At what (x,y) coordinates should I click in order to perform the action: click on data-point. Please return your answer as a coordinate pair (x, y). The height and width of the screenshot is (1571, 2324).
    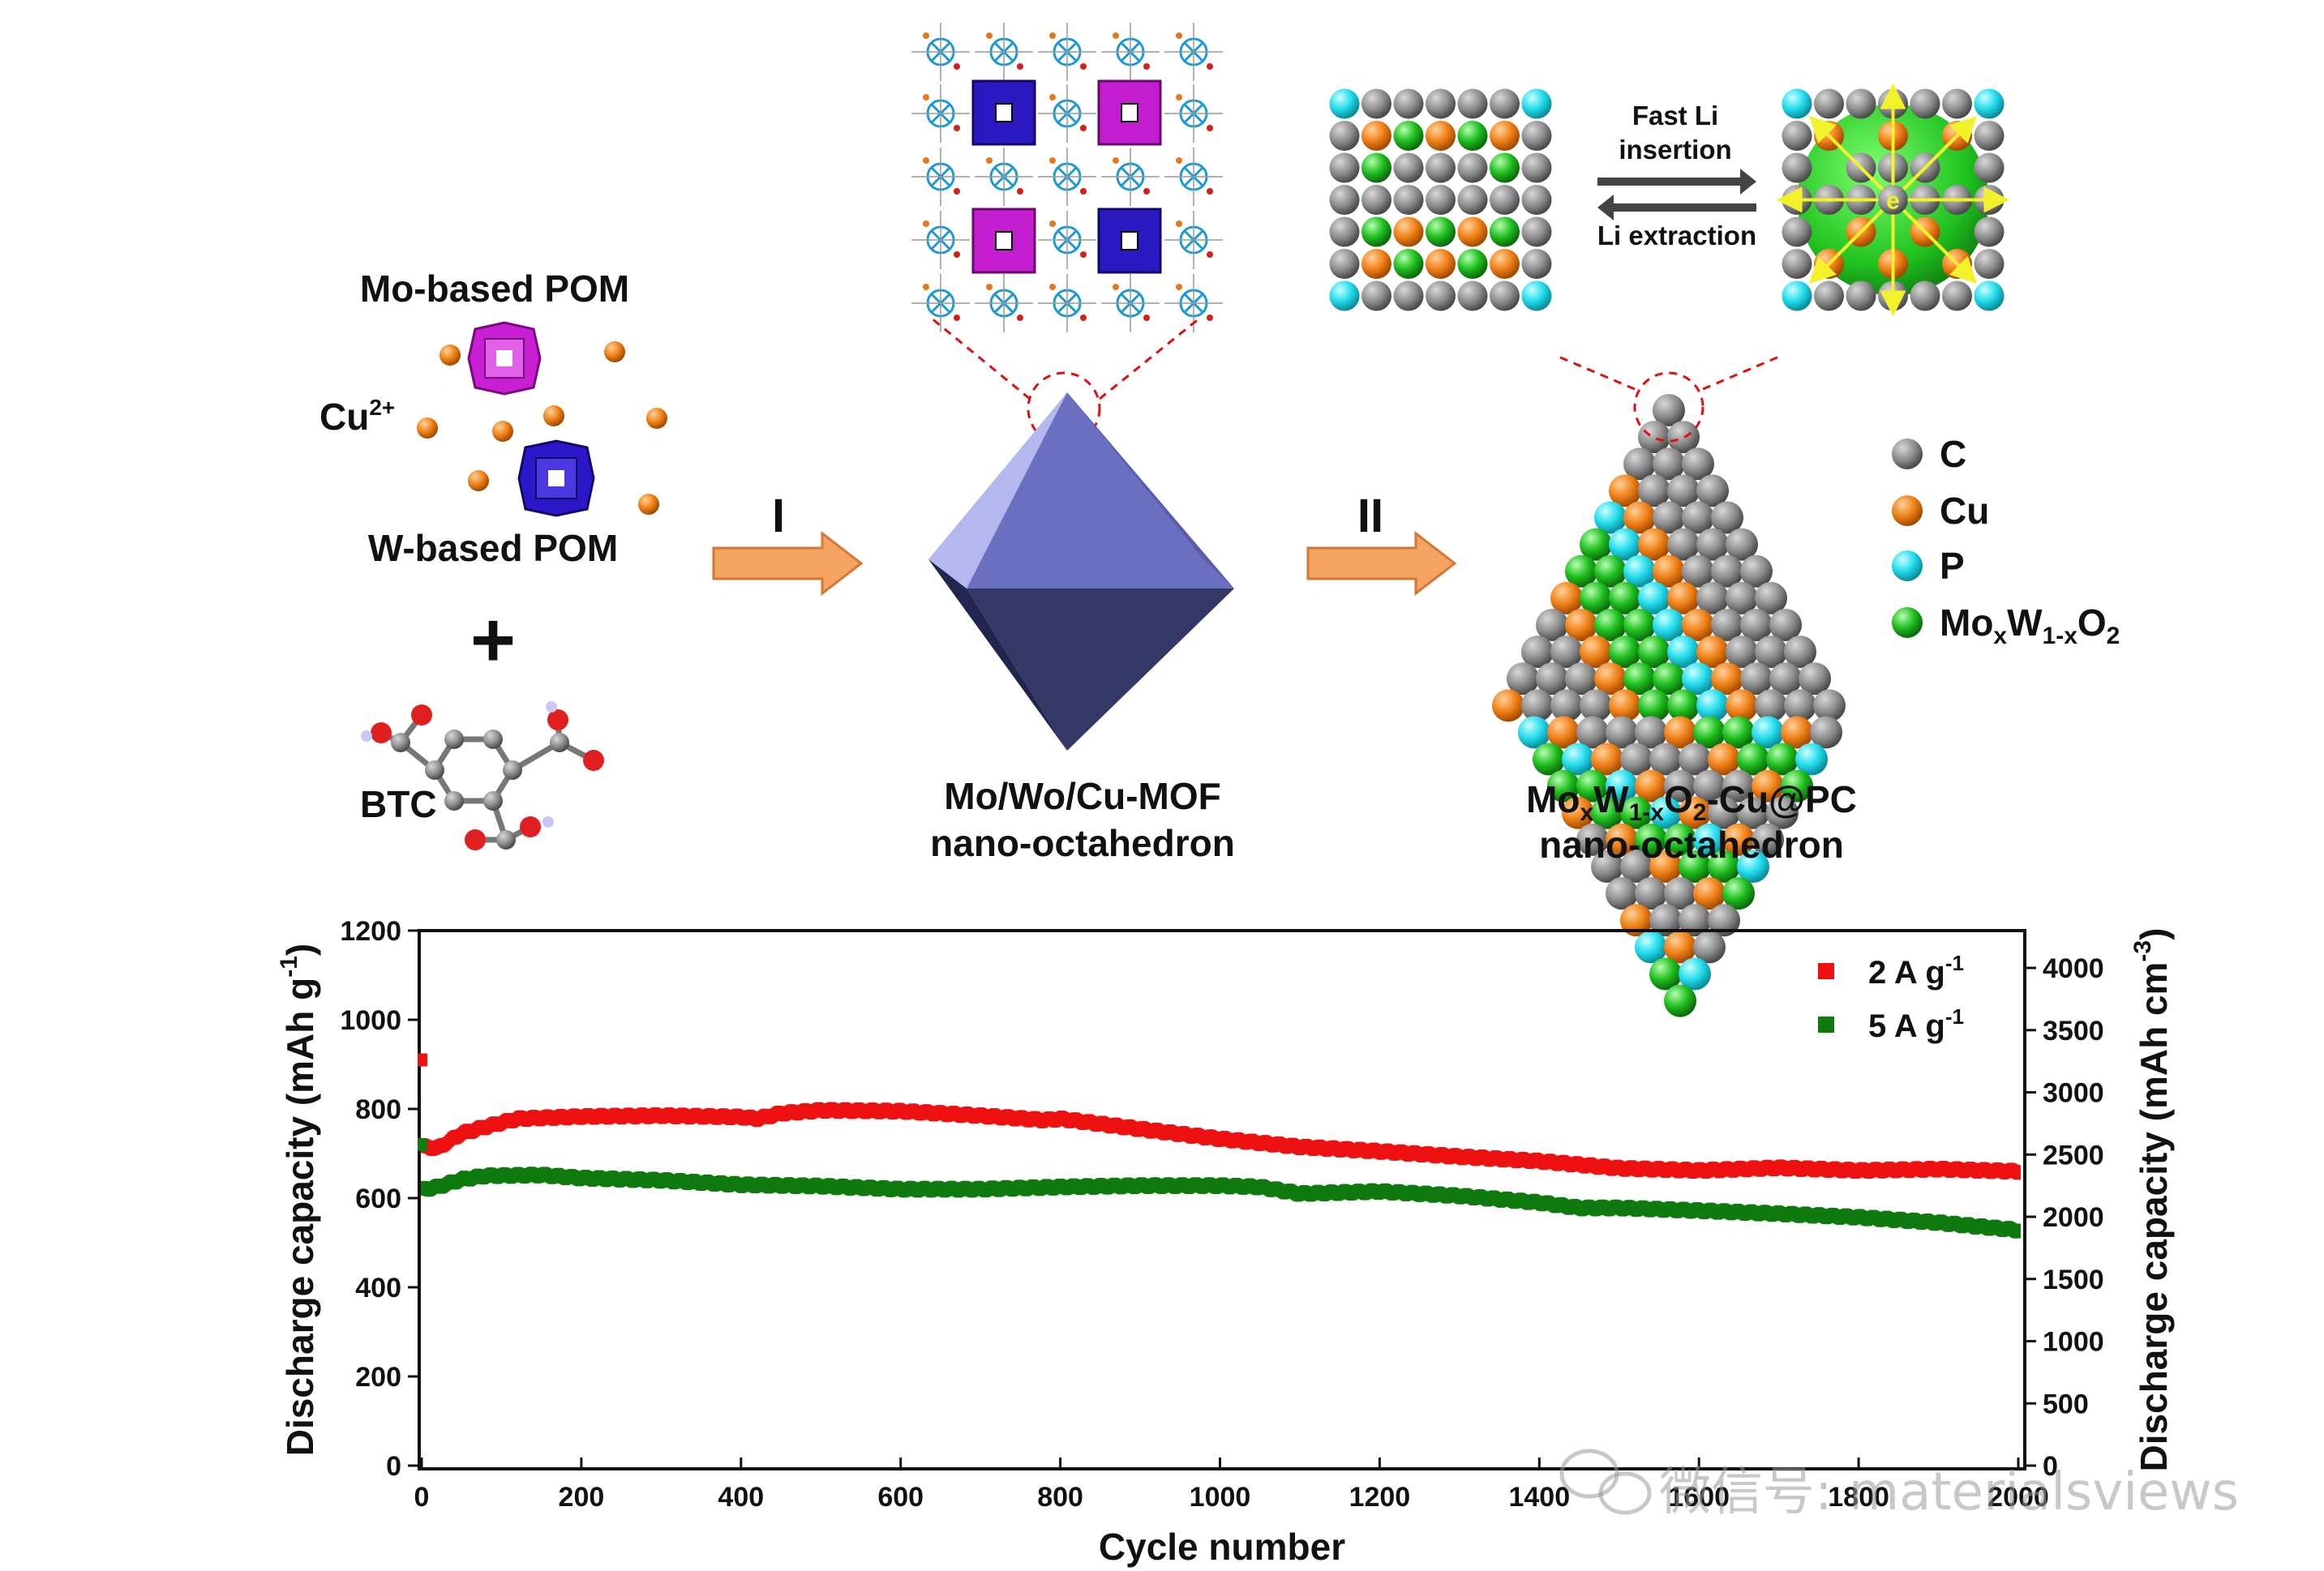
    Looking at the image, I should click on (422, 1060).